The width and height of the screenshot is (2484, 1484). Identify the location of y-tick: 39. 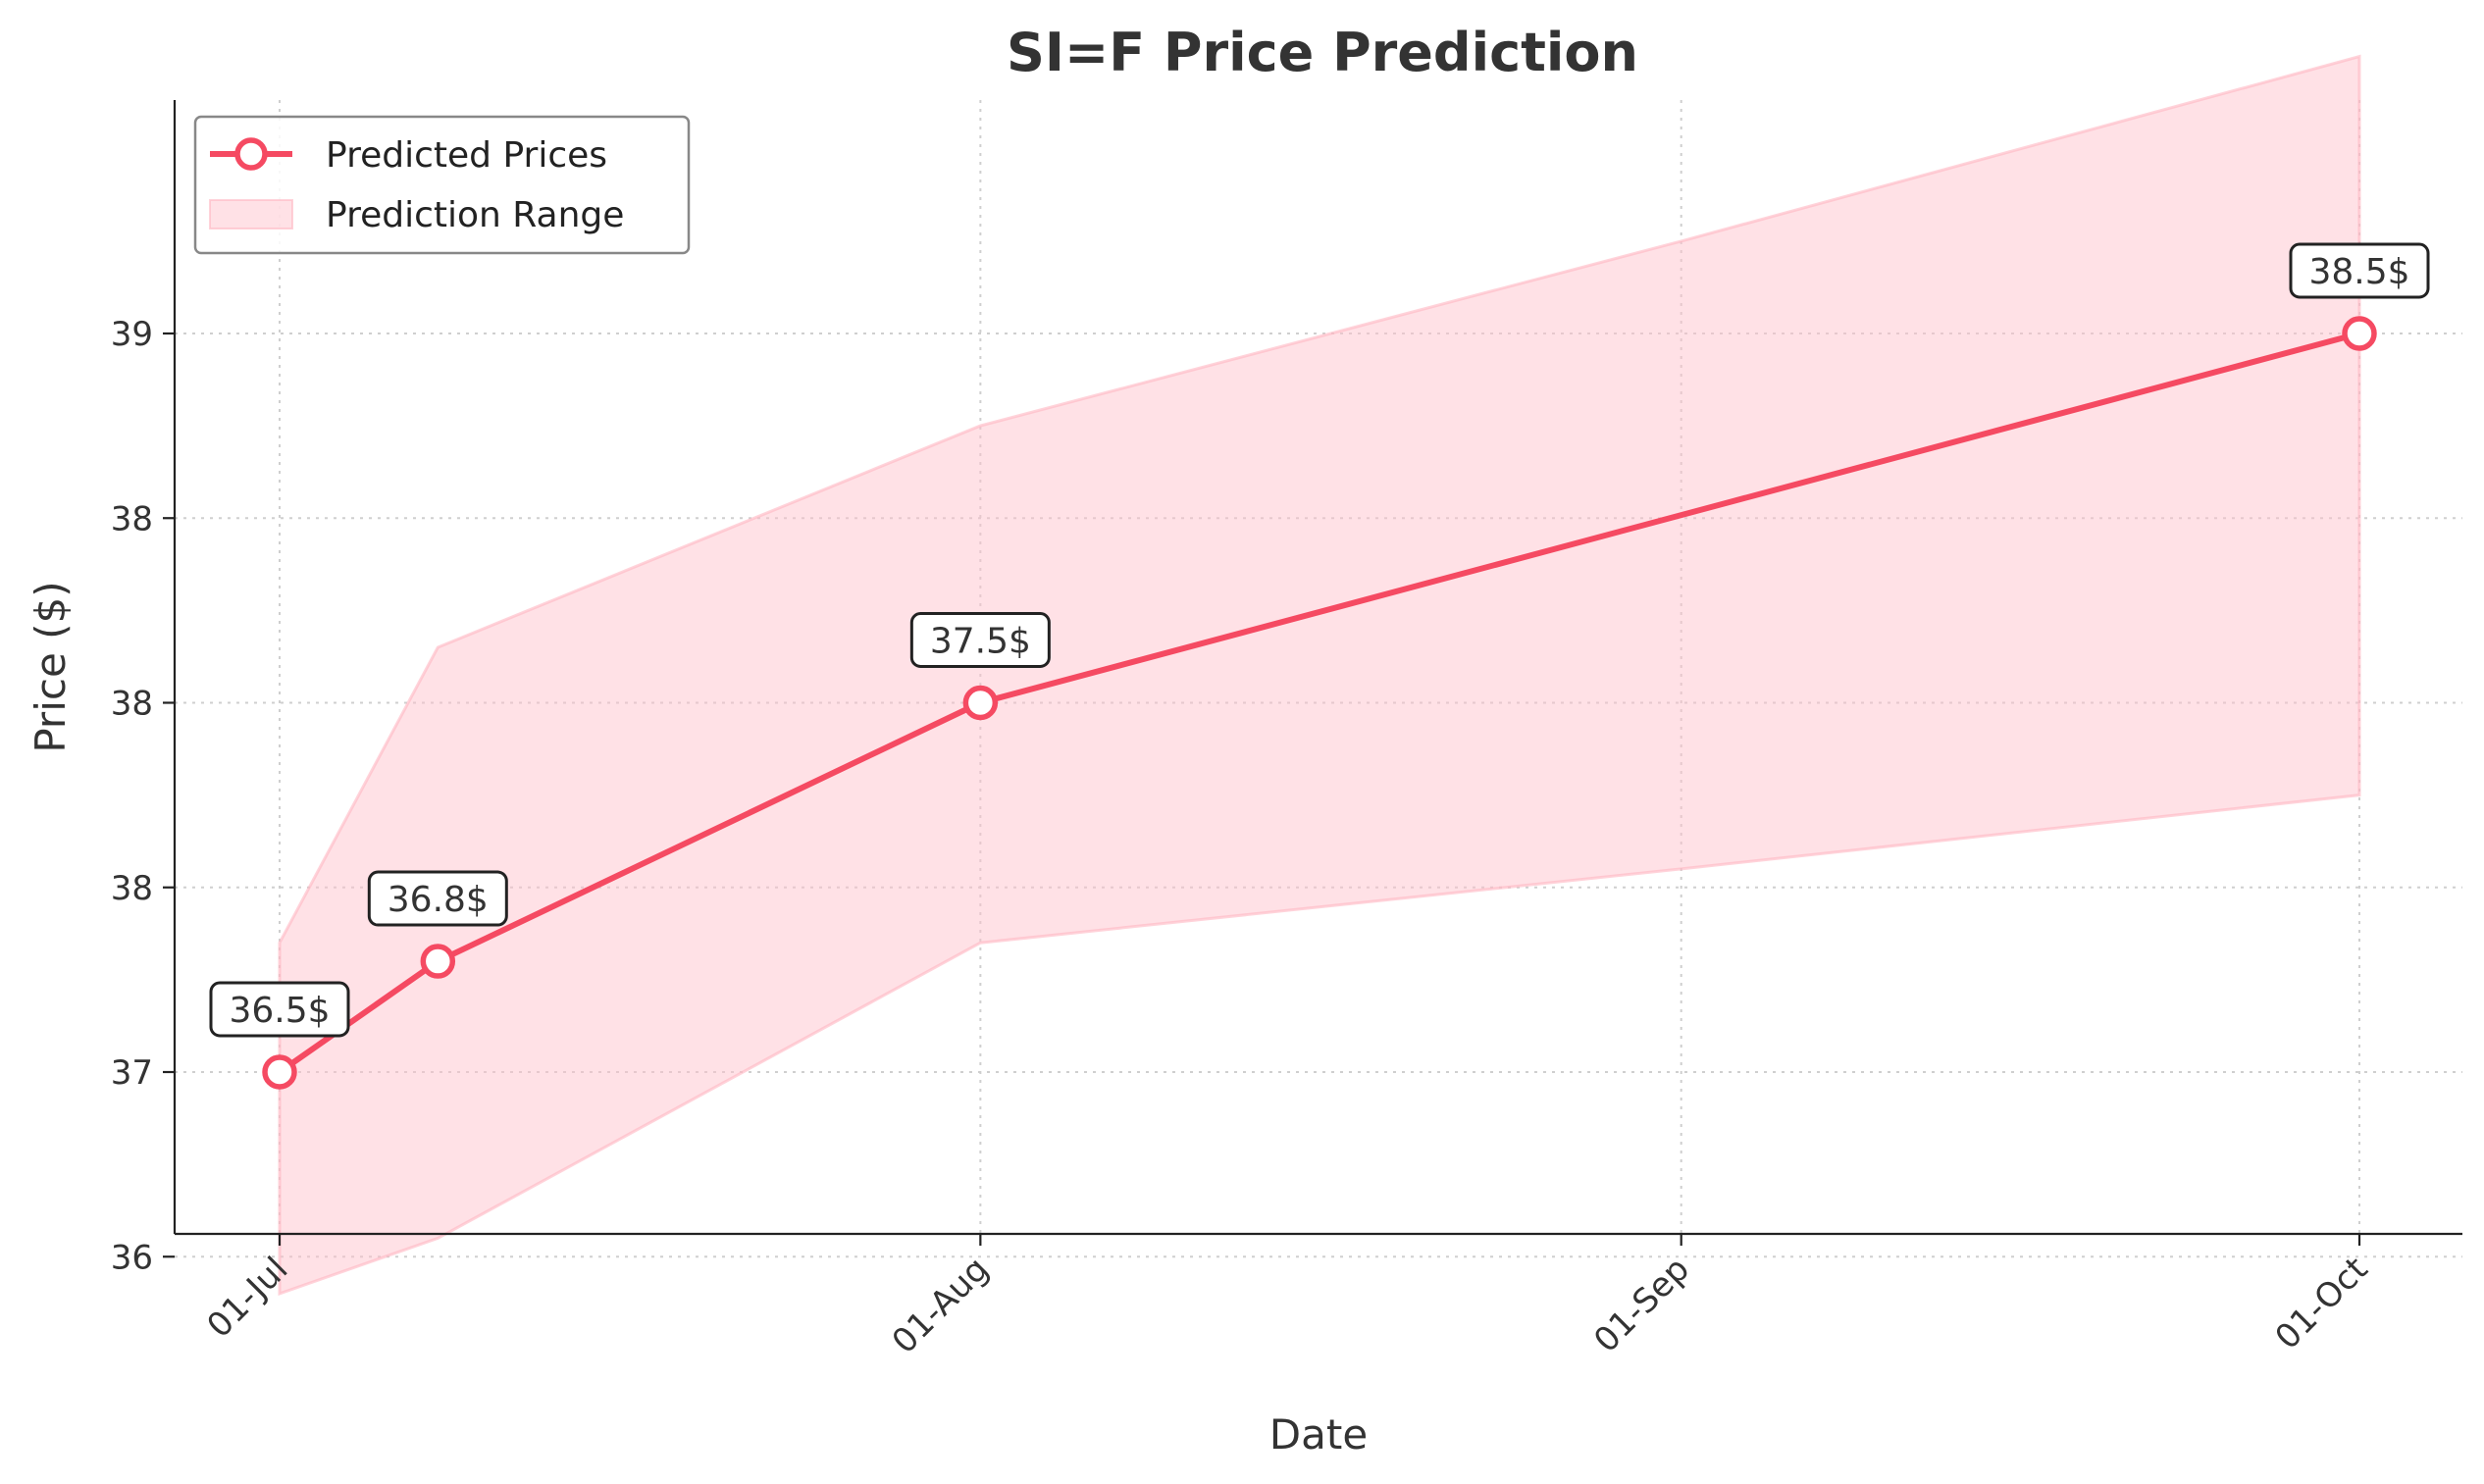
(143, 335).